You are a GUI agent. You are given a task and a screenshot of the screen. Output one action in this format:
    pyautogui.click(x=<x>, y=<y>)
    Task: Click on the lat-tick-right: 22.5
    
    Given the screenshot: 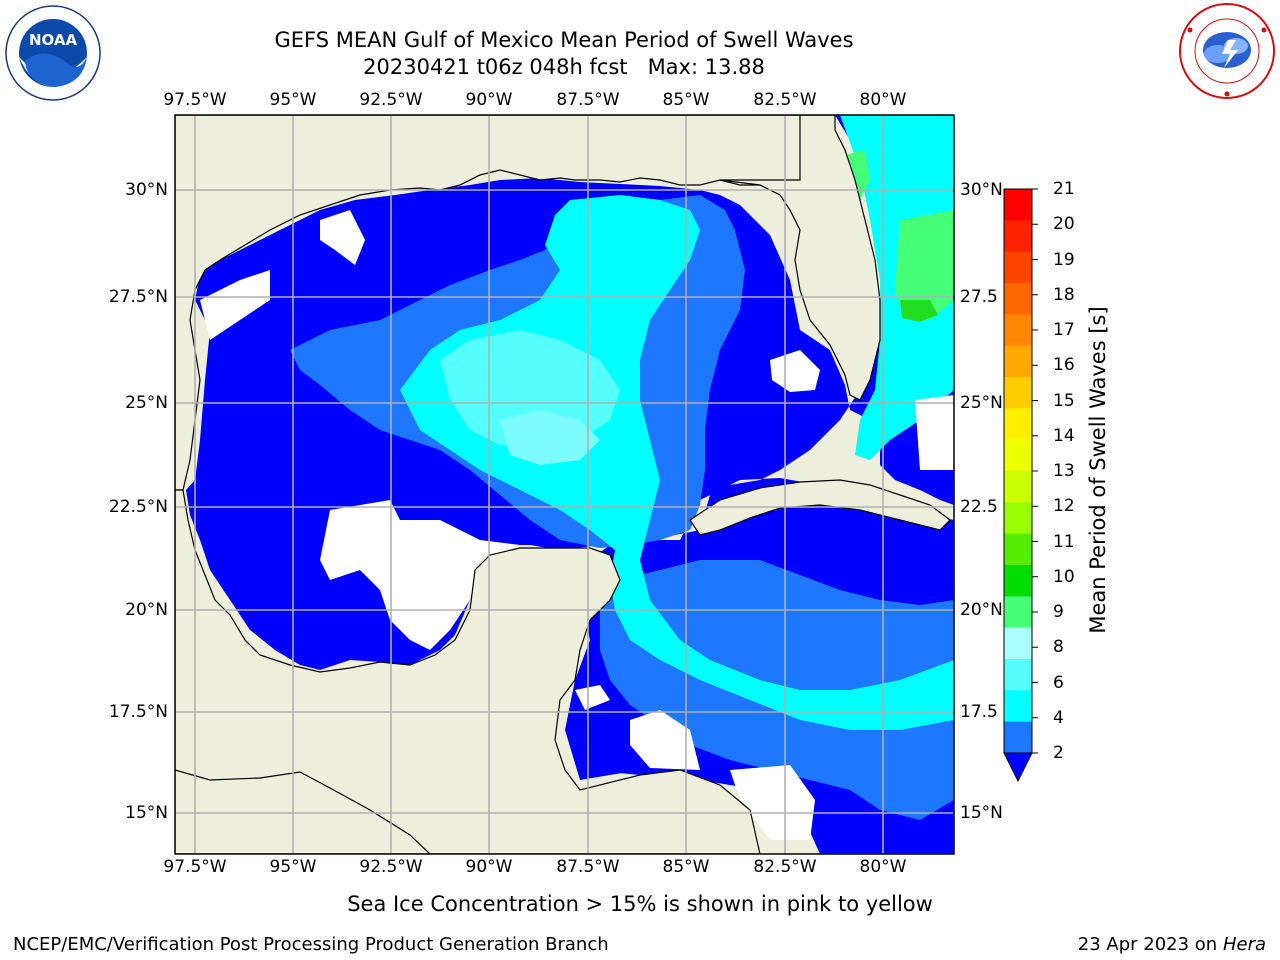 What is the action you would take?
    pyautogui.click(x=979, y=507)
    